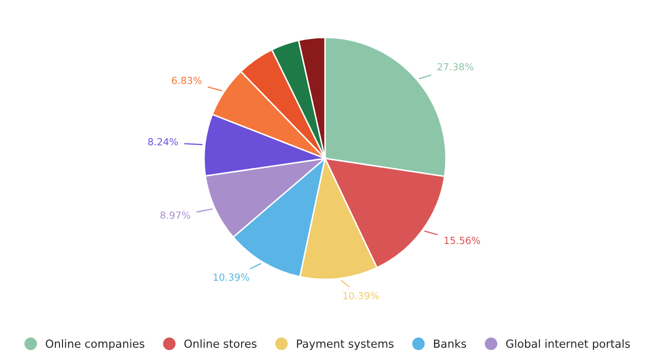 Image resolution: width=650 pixels, height=360 pixels. I want to click on data-label: 15.56%, so click(462, 240).